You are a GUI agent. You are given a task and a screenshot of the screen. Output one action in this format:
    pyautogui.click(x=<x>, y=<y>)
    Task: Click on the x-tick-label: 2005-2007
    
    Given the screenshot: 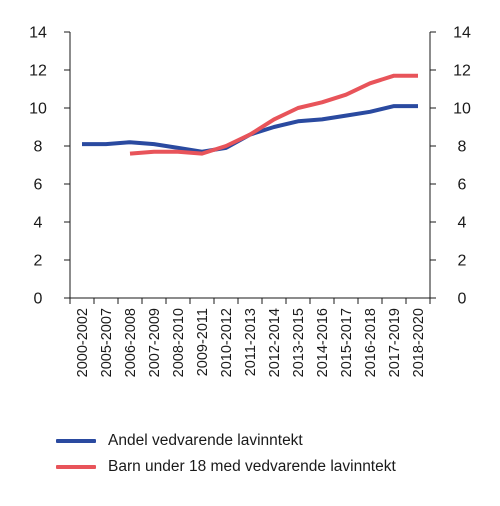 What is the action you would take?
    pyautogui.click(x=107, y=342)
    